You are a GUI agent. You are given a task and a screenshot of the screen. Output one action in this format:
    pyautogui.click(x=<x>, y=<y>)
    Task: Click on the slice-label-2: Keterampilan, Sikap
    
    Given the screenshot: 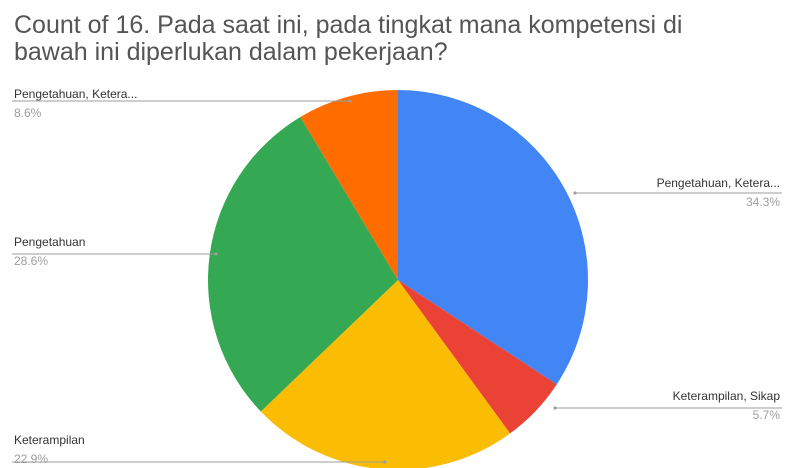 What is the action you would take?
    pyautogui.click(x=727, y=396)
    